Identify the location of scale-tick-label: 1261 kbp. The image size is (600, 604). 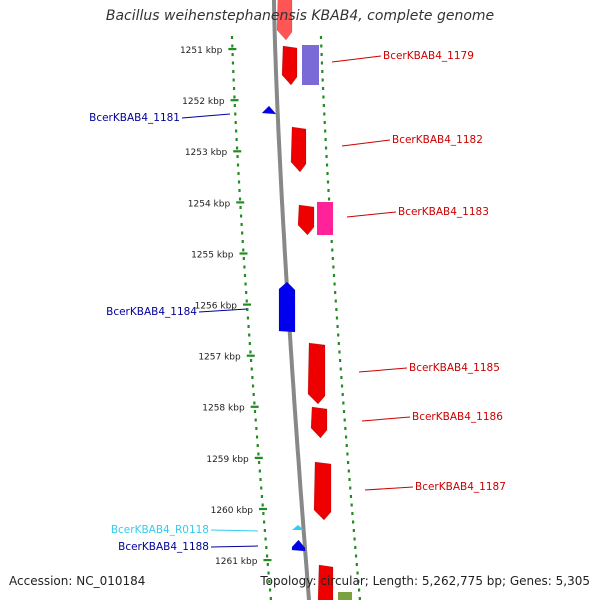
(236, 562).